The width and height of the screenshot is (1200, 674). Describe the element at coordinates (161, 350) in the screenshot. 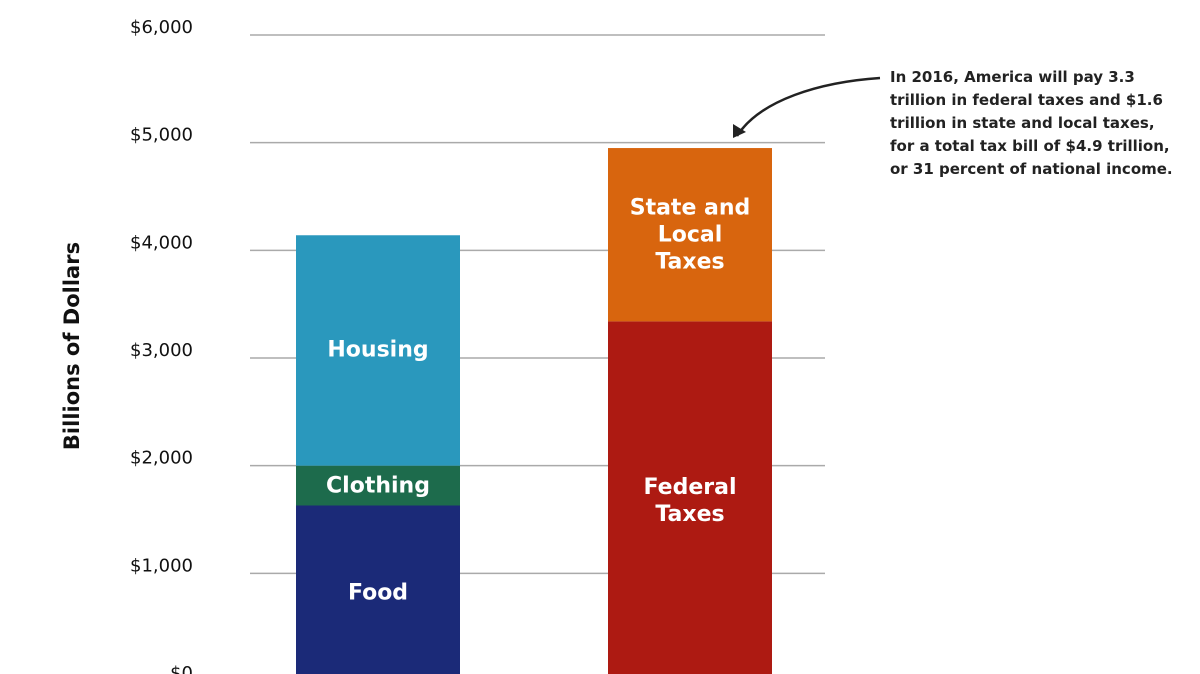

I see `y-tick-label: $3,000` at that location.